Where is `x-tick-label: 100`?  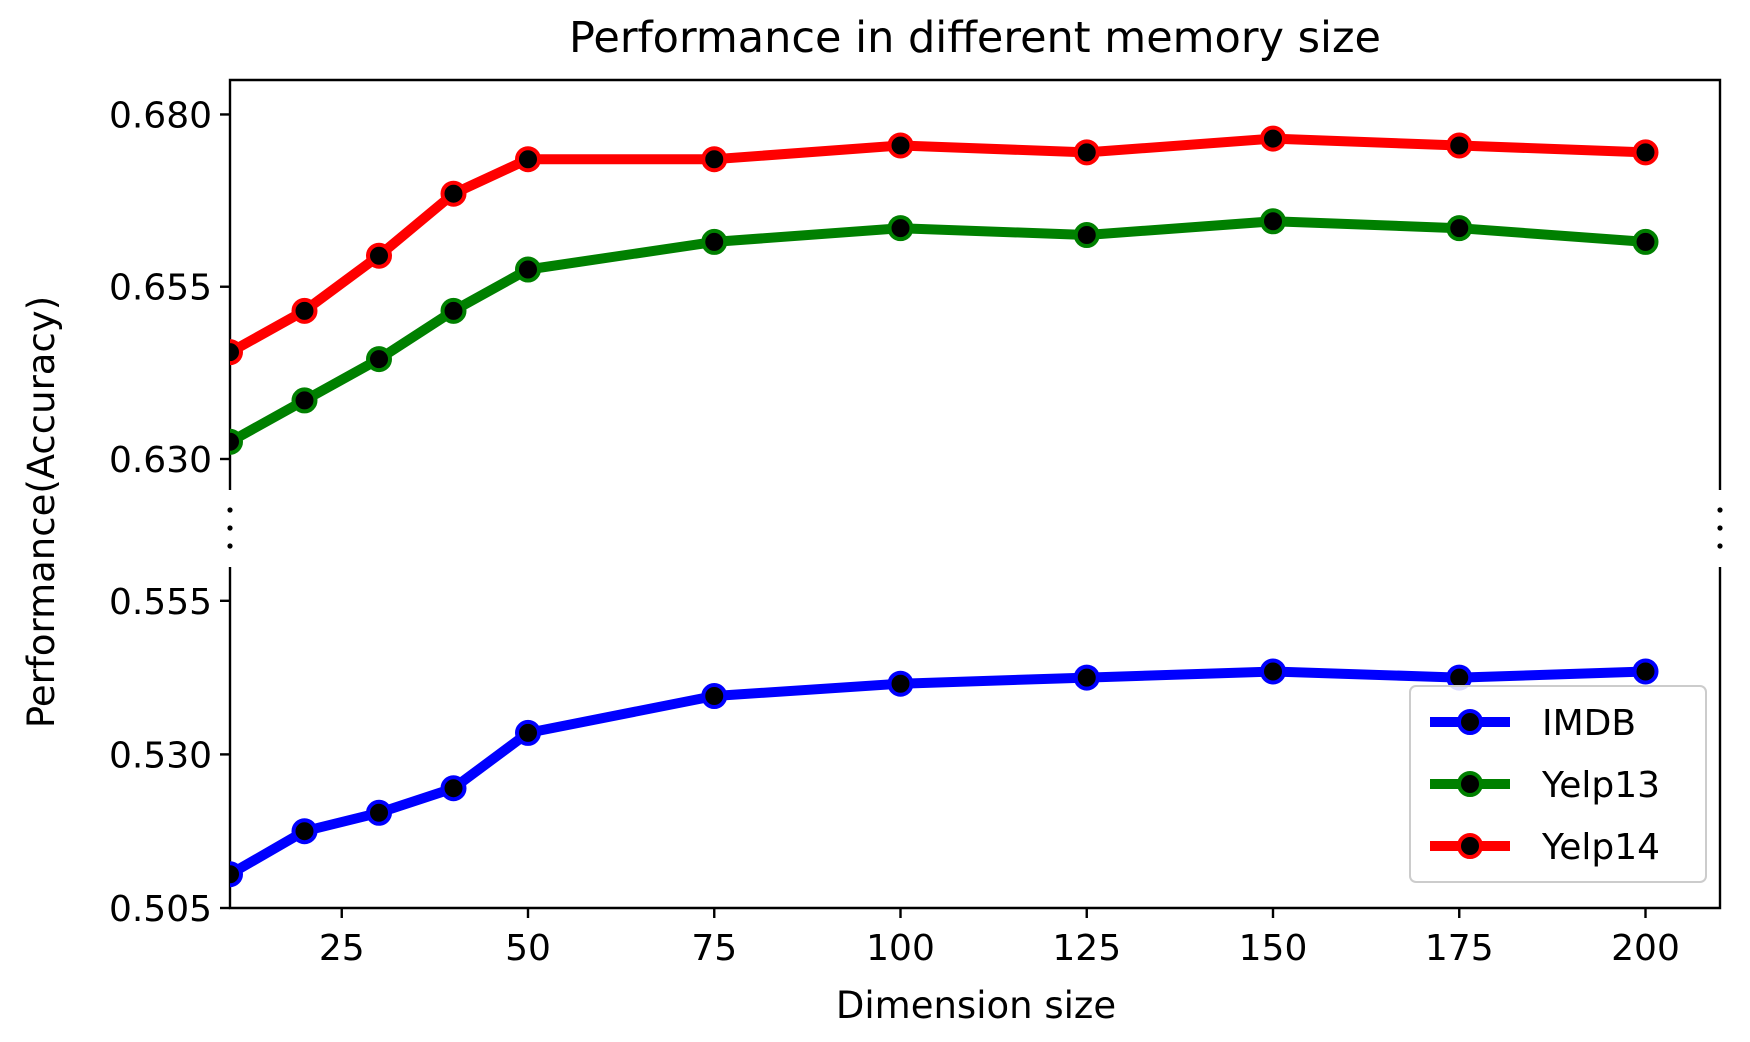
x-tick-label: 100 is located at coordinates (900, 948).